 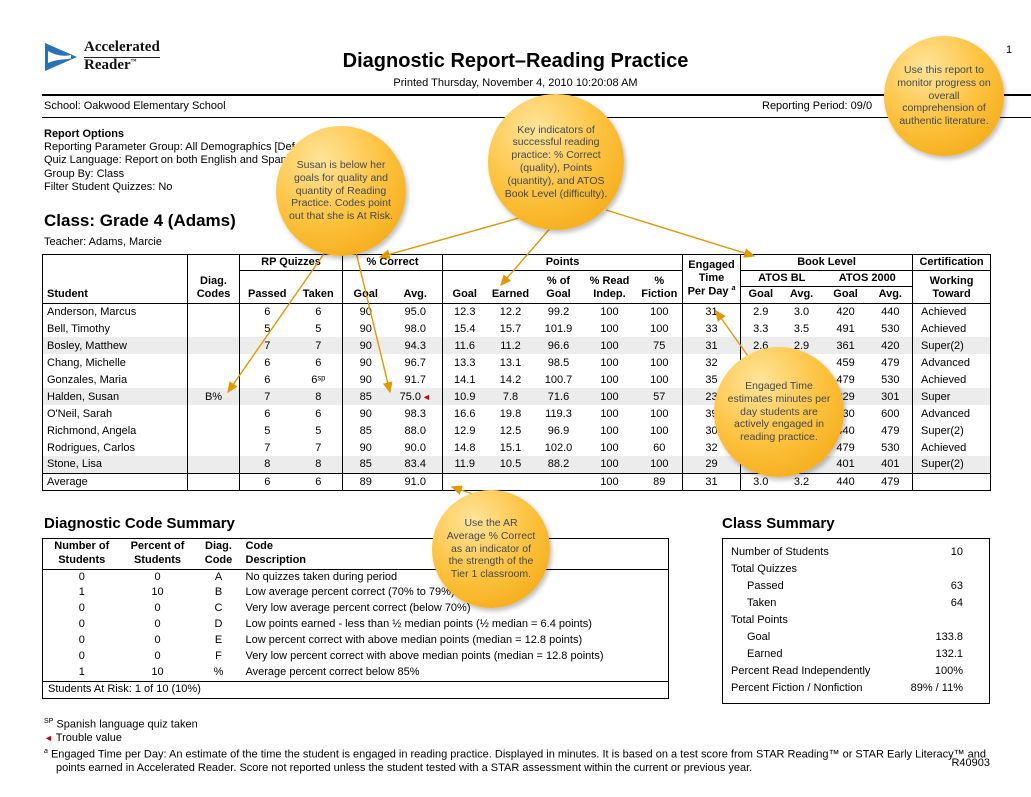 I want to click on cell-pct_of_goal: 119.3, so click(x=558, y=413).